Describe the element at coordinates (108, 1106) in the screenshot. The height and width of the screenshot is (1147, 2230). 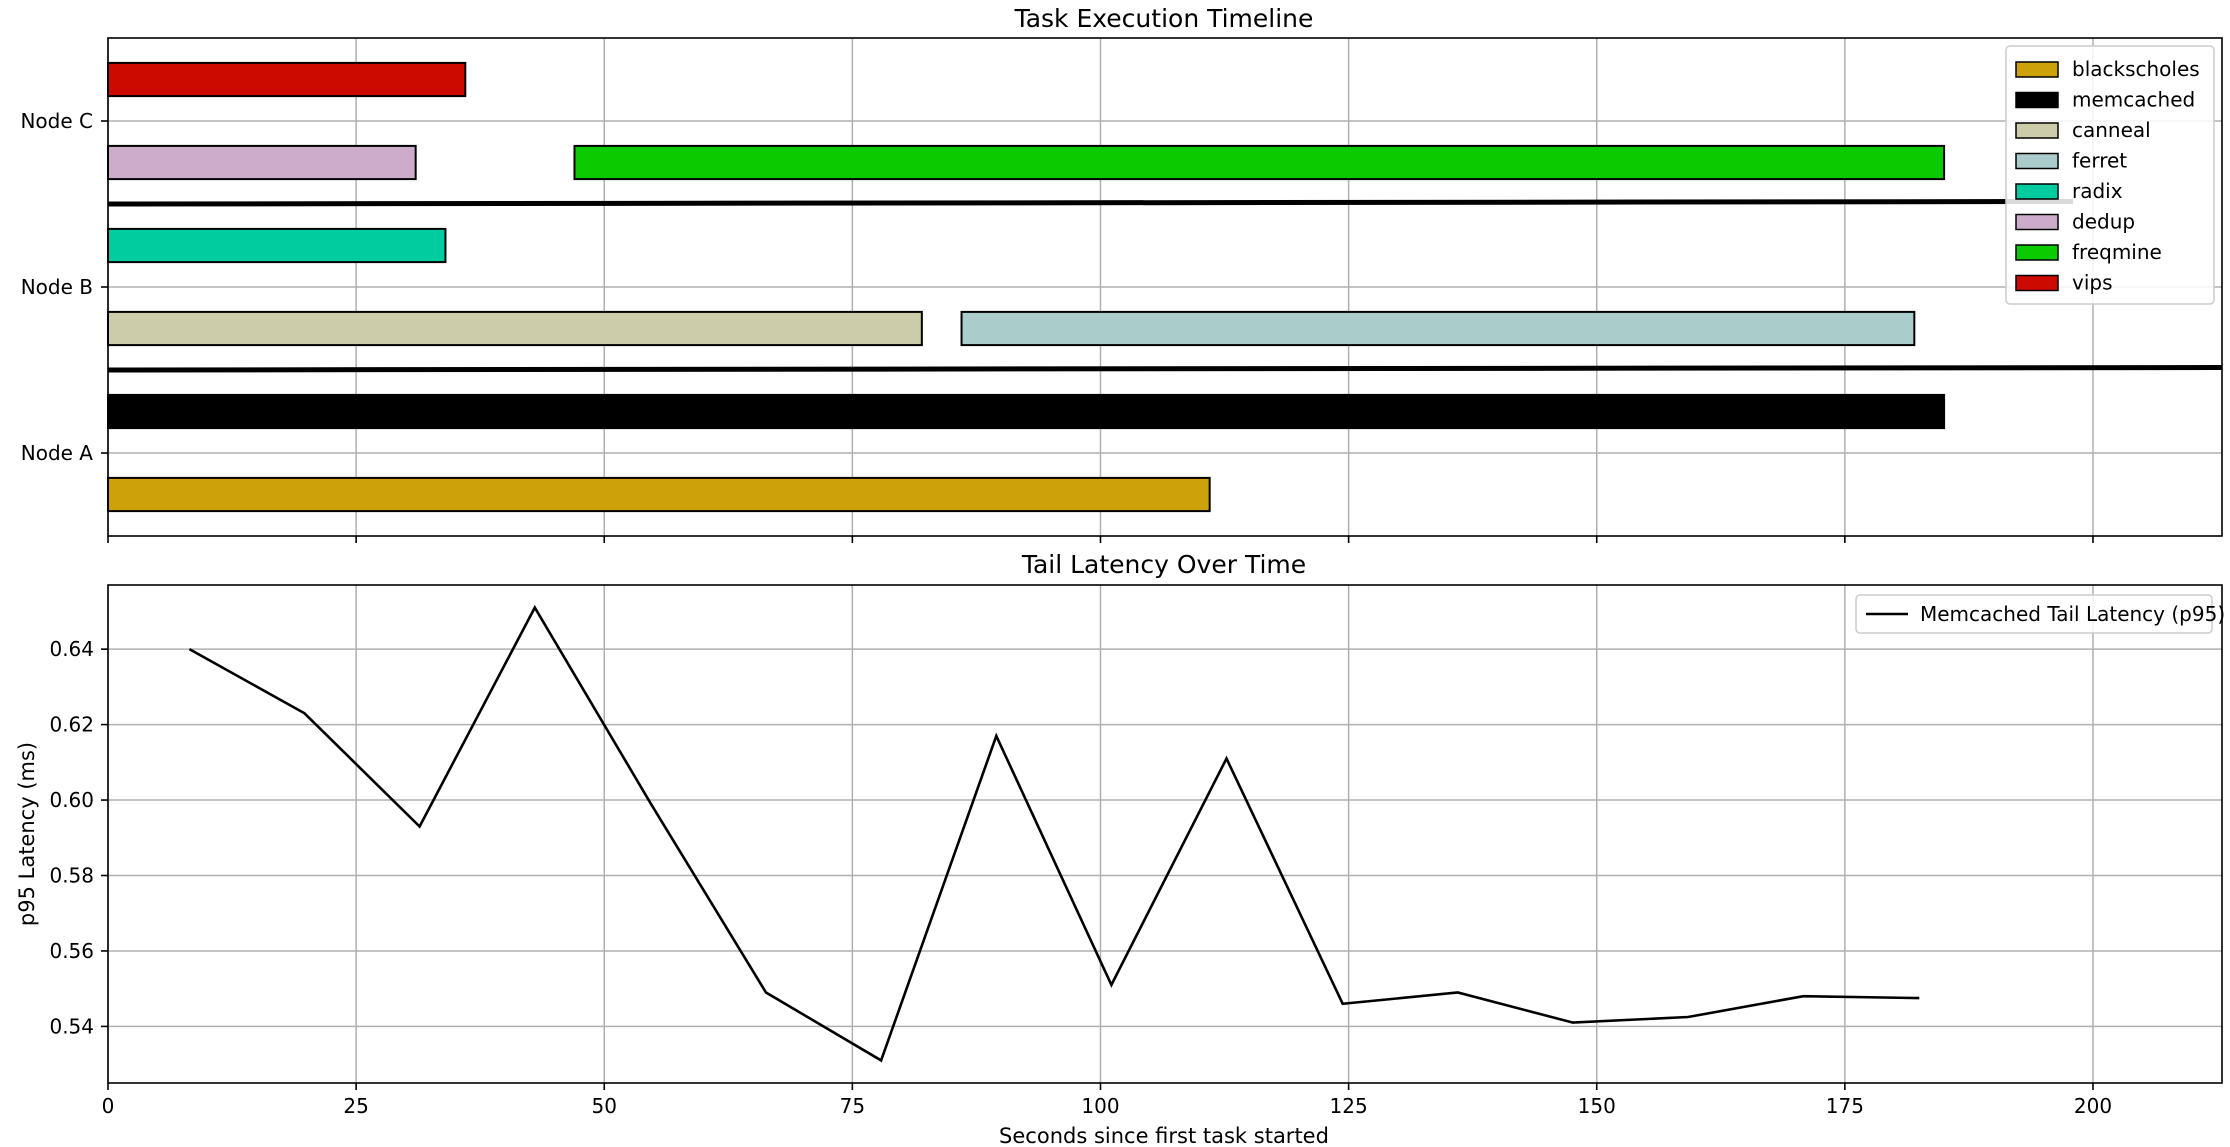
I see `latency-x-tick-label-0: 0` at that location.